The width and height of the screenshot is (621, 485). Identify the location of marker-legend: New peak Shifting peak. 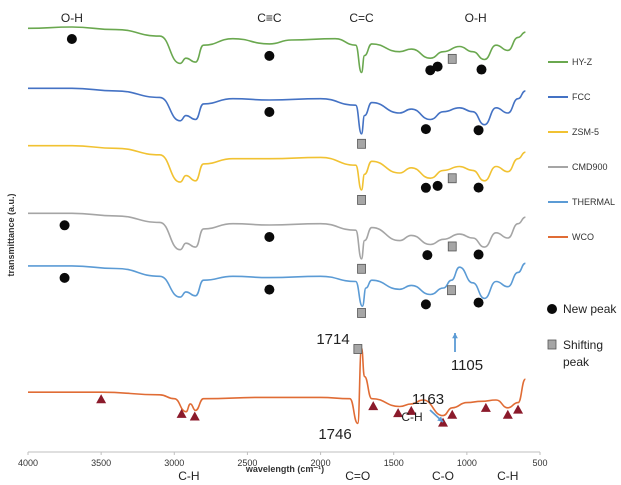
(582, 335).